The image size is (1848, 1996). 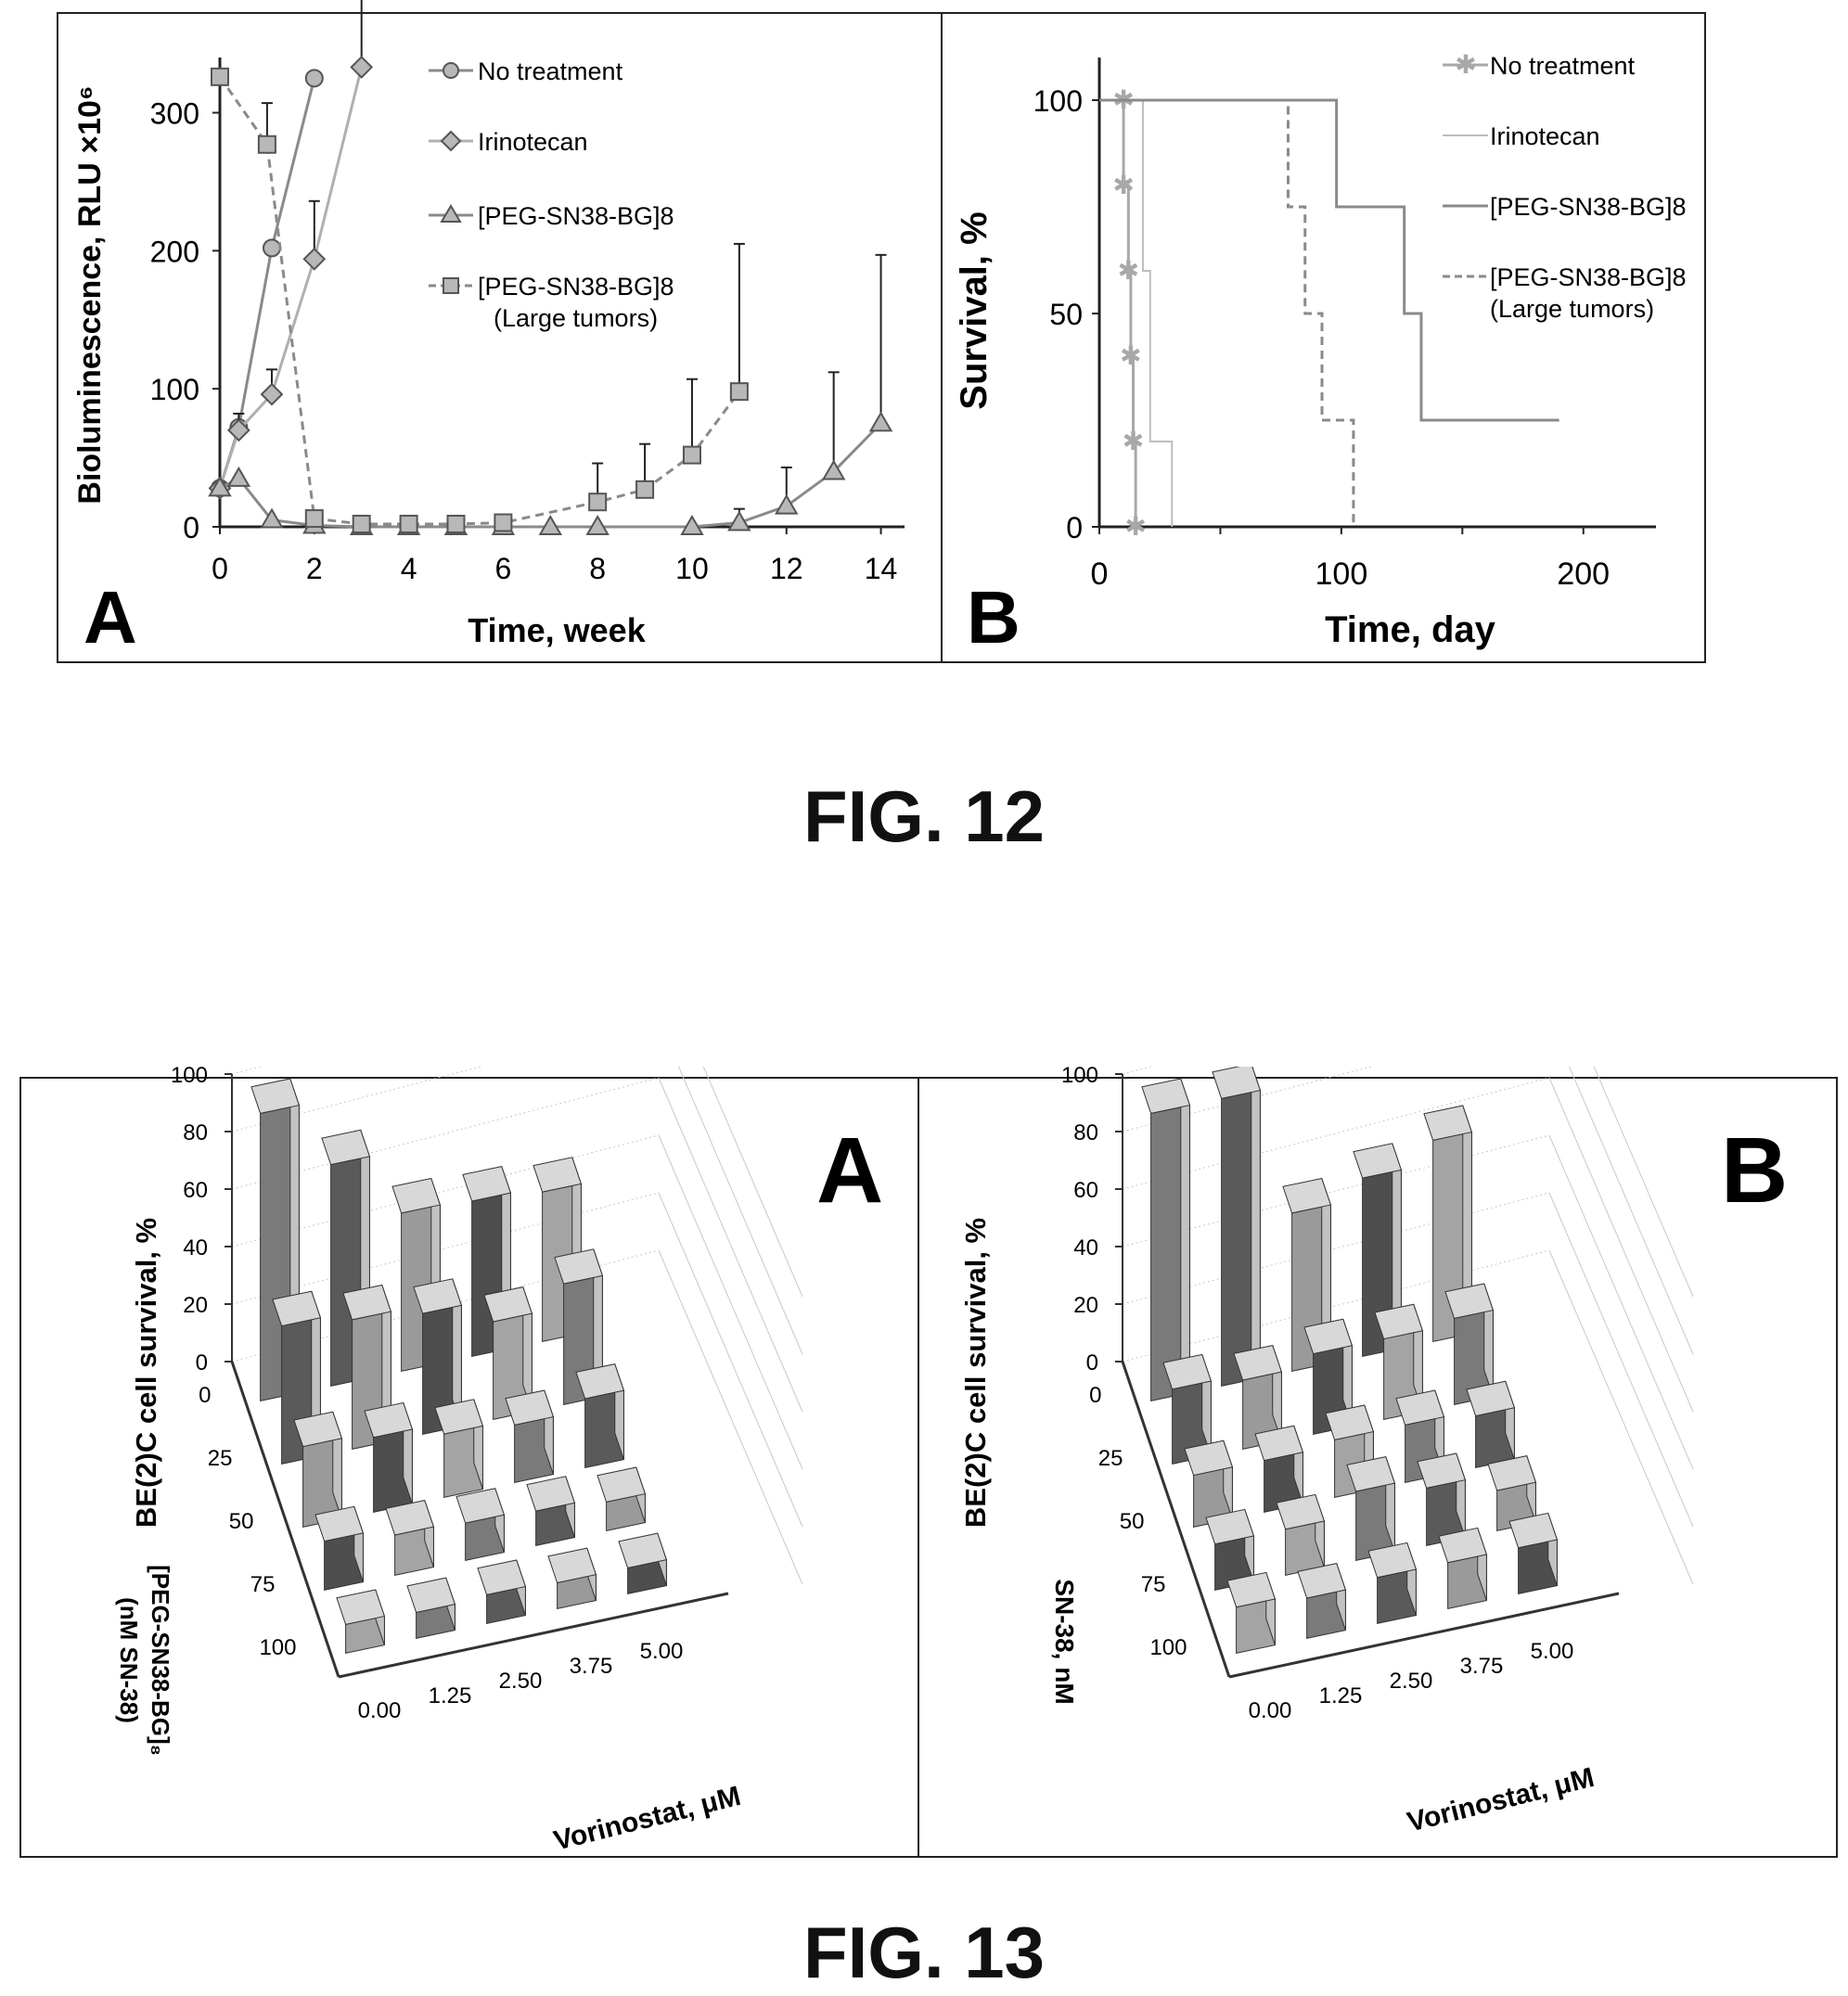 I want to click on y-tick-label: 25, so click(x=220, y=1458).